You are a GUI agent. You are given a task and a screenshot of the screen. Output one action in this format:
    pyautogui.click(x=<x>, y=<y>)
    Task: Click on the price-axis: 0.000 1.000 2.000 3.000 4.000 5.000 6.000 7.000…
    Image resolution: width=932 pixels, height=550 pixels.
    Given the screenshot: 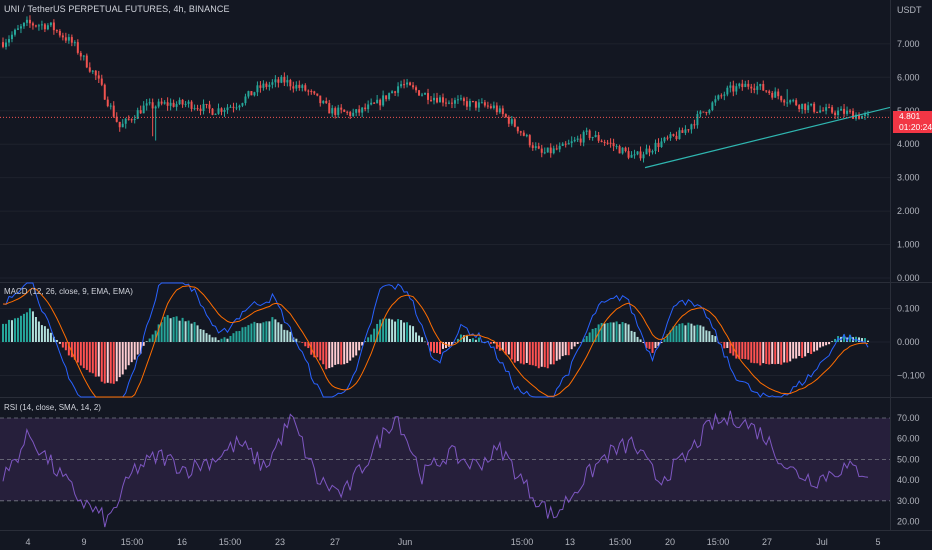 What is the action you would take?
    pyautogui.click(x=911, y=266)
    